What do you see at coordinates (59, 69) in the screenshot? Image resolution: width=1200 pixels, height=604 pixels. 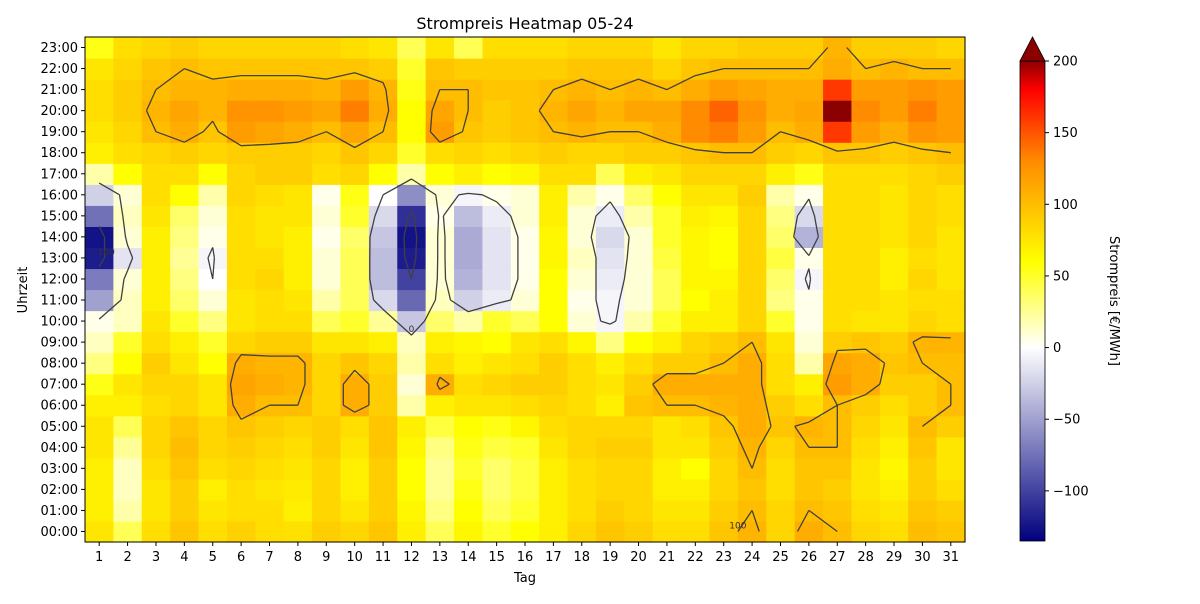 I see `y-tick-label: 22:00` at bounding box center [59, 69].